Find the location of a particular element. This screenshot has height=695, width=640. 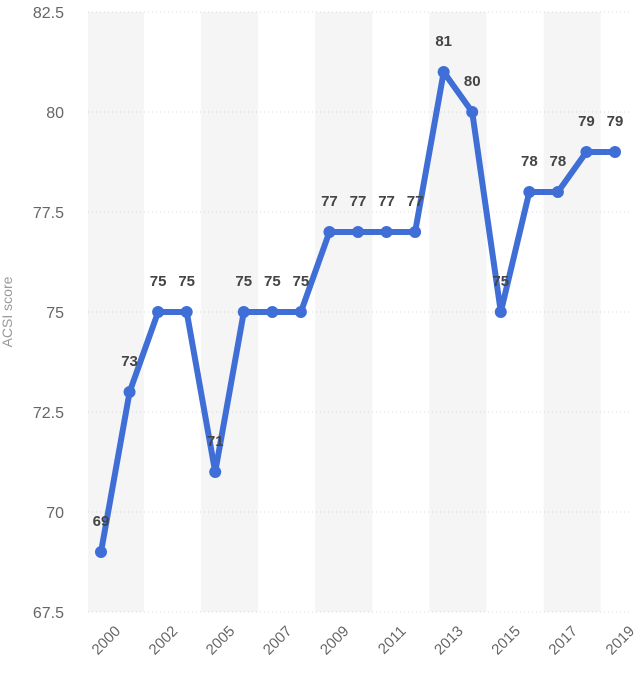

y-tick-label: 70 is located at coordinates (55, 513).